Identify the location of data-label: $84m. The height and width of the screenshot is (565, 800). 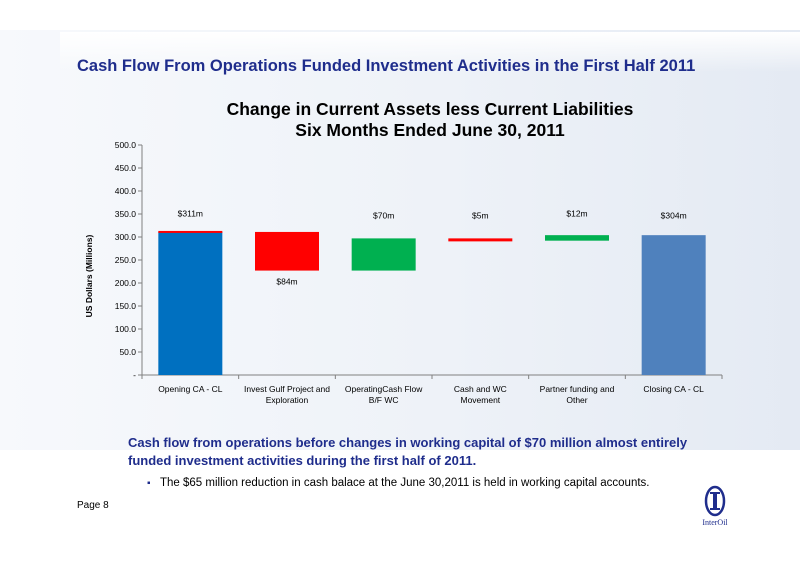
(286, 282).